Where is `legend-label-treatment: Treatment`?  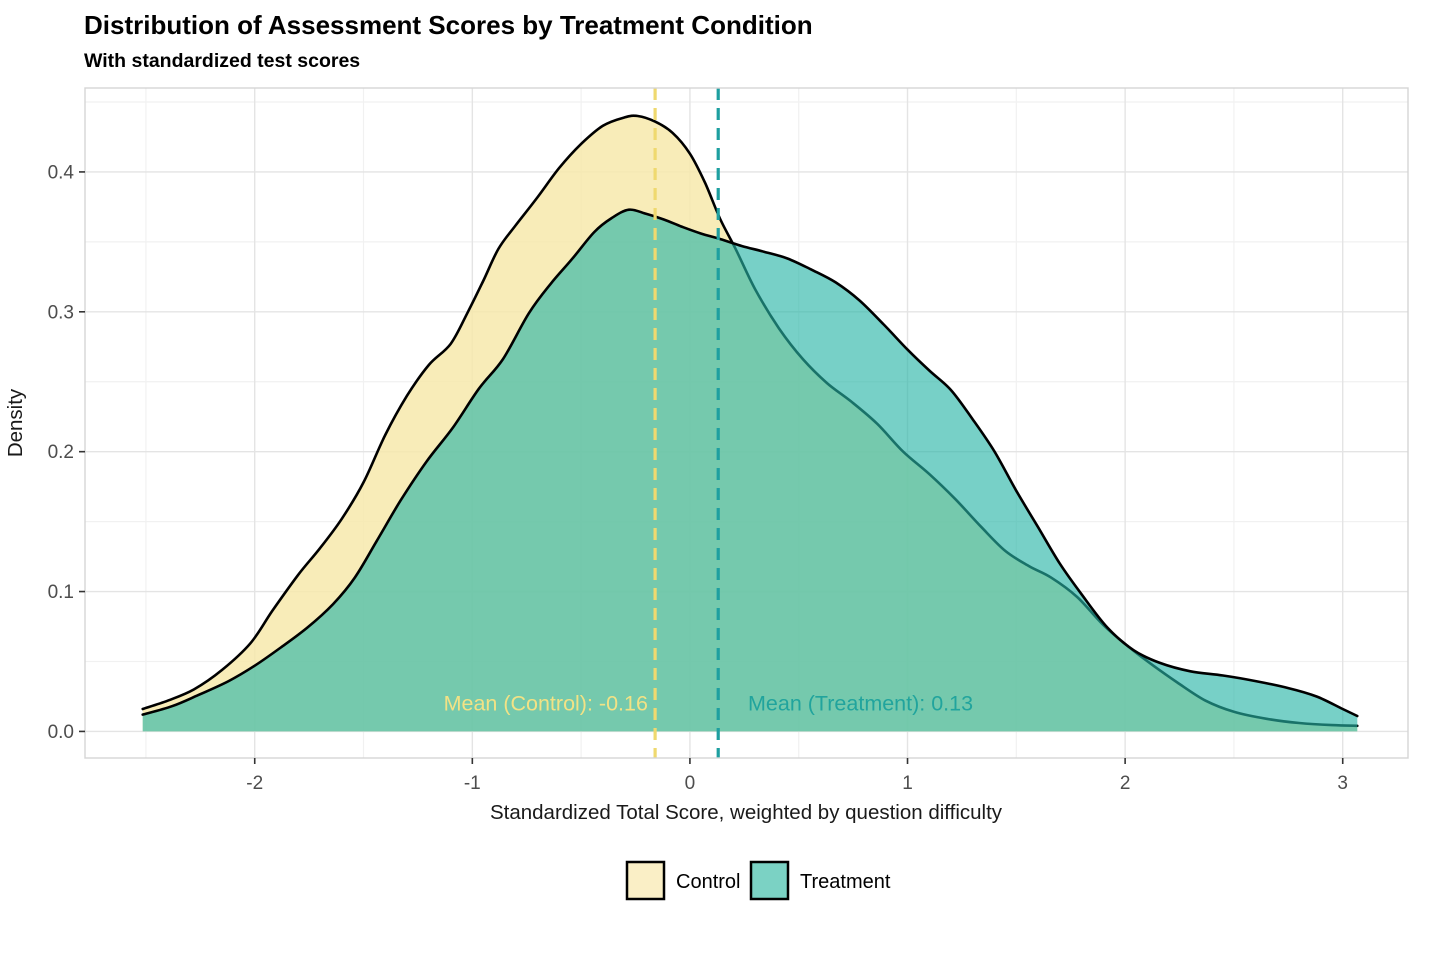
legend-label-treatment: Treatment is located at coordinates (845, 882).